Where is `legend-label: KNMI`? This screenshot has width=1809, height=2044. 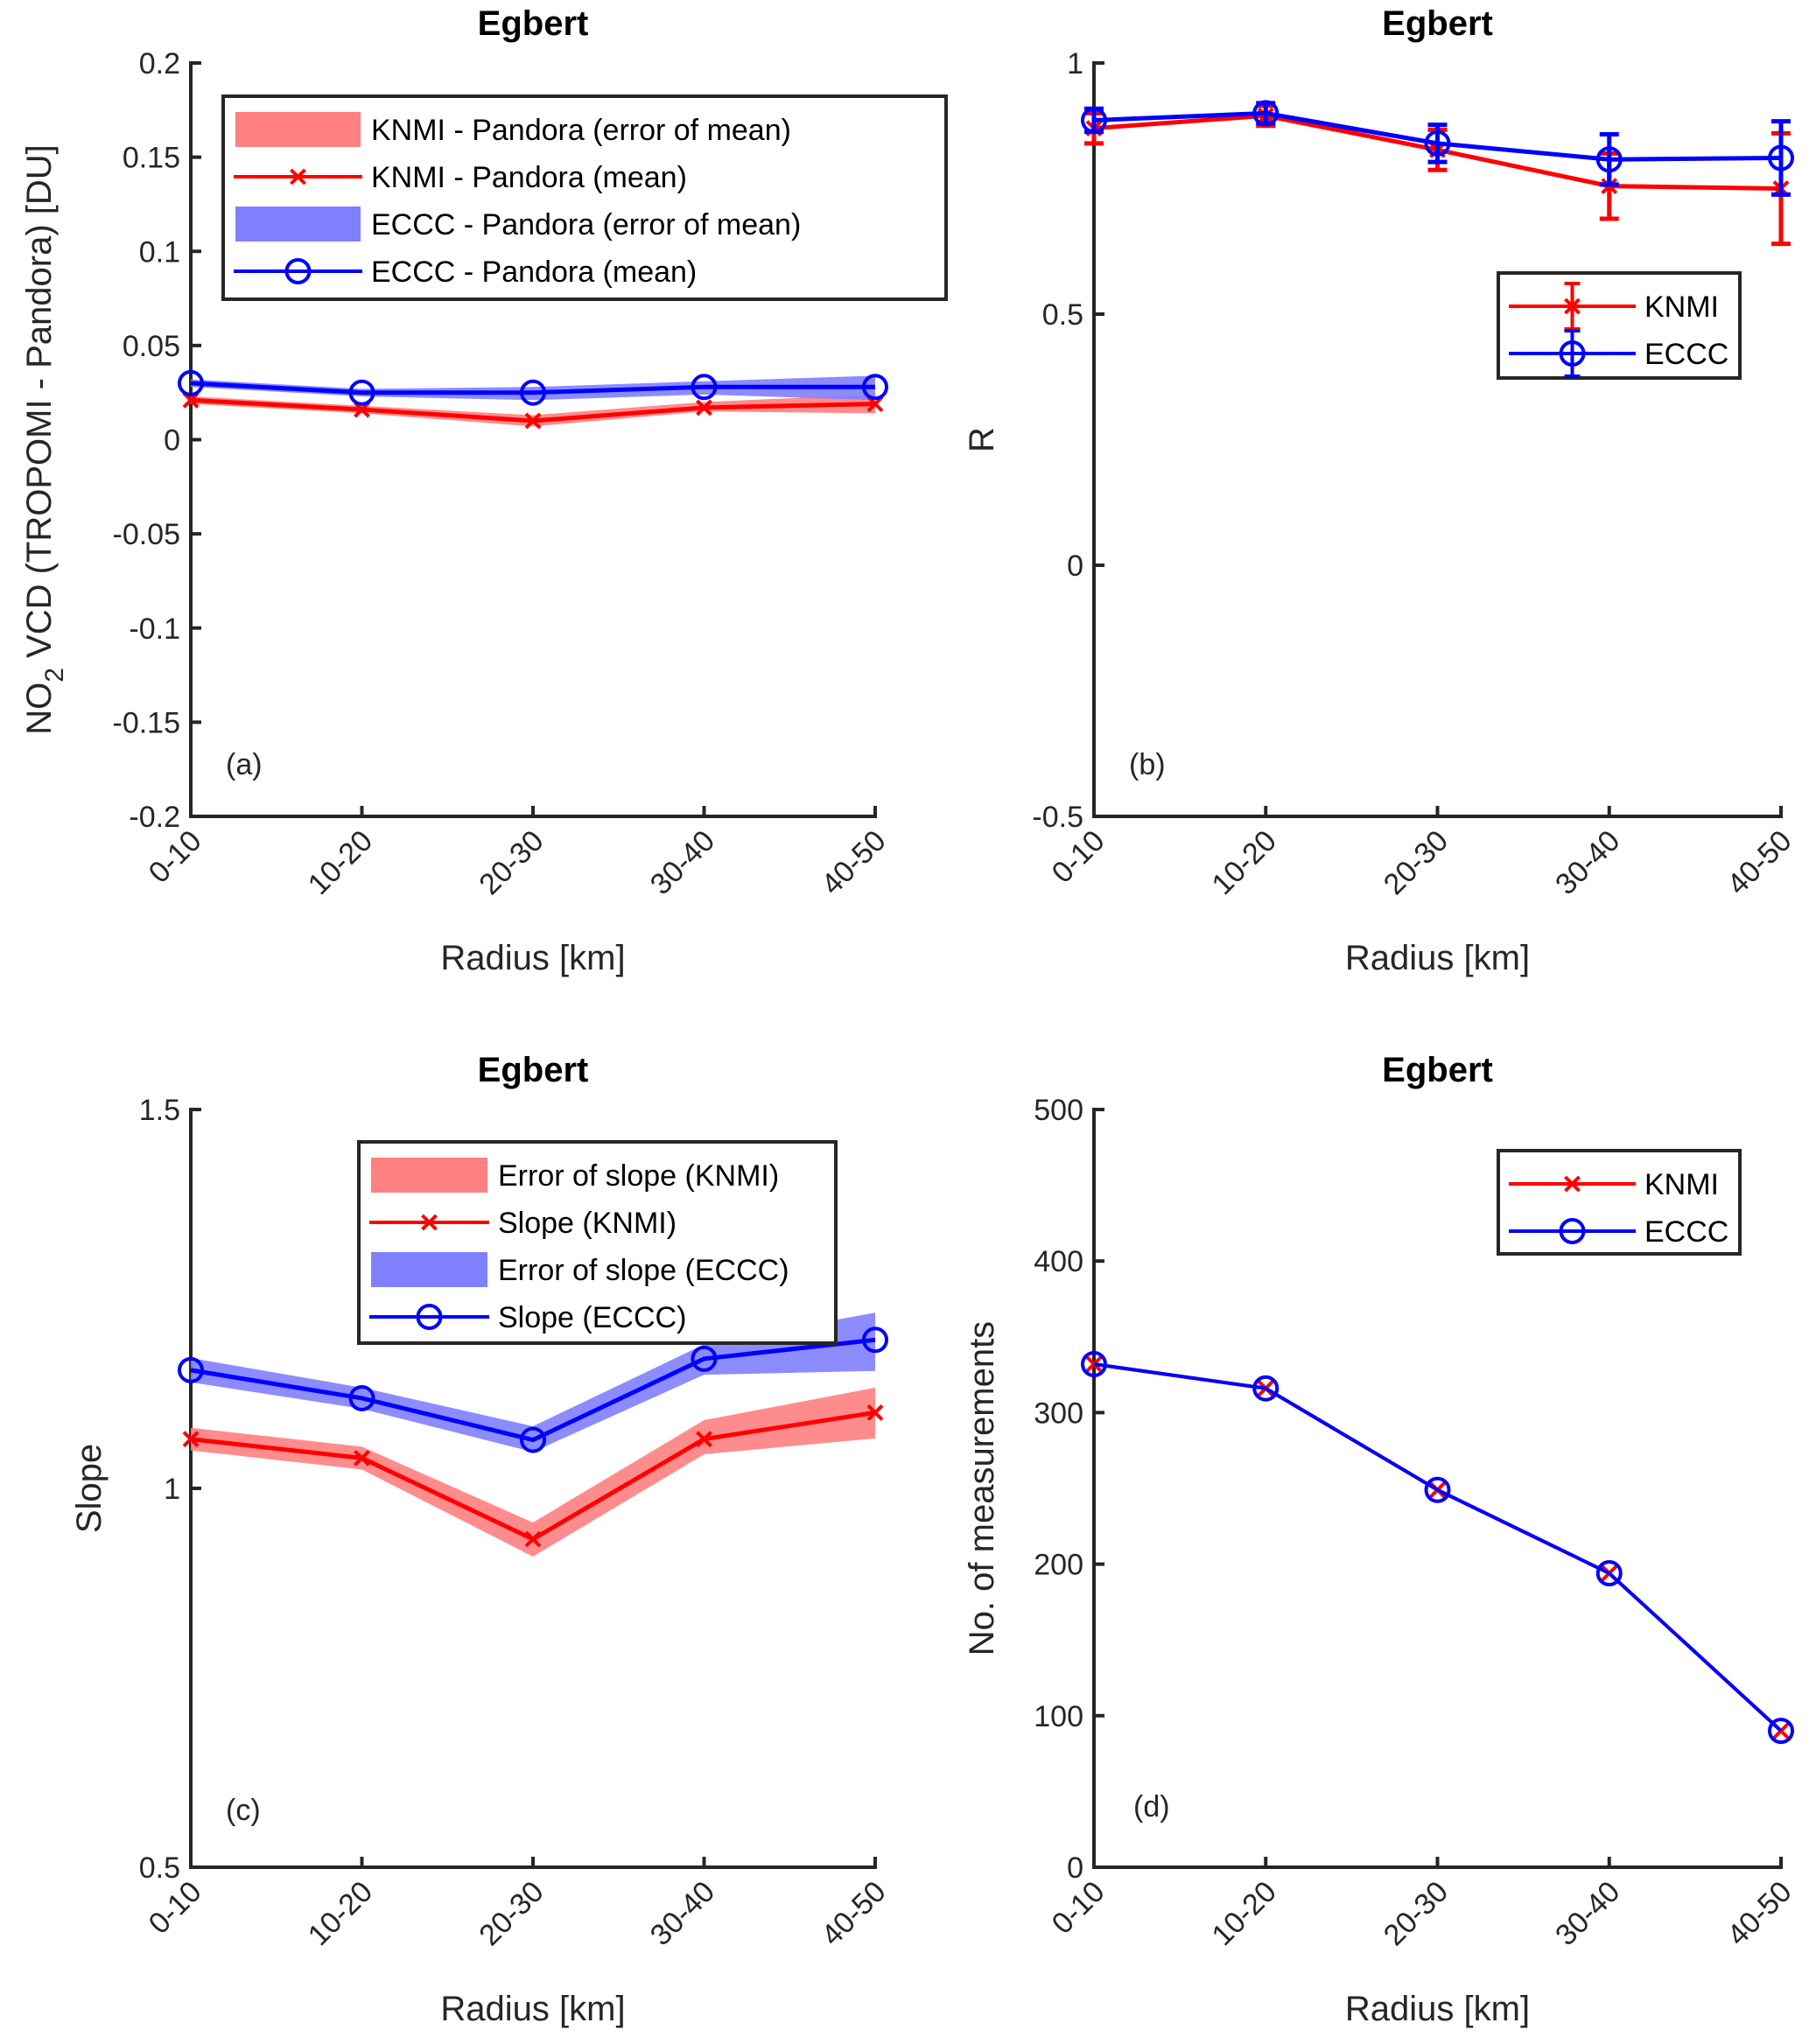
legend-label: KNMI is located at coordinates (1681, 1184).